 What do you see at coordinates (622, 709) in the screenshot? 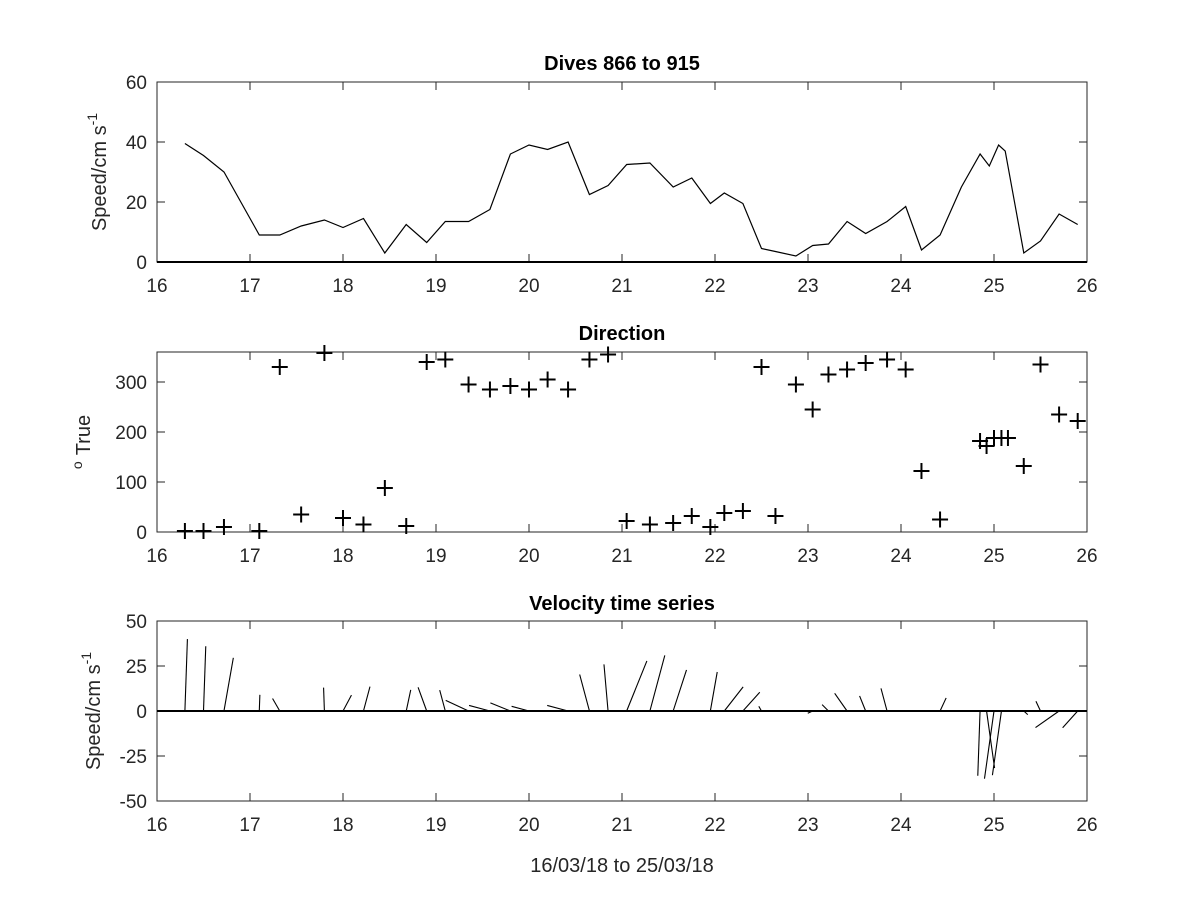
I see `velocity-marks` at bounding box center [622, 709].